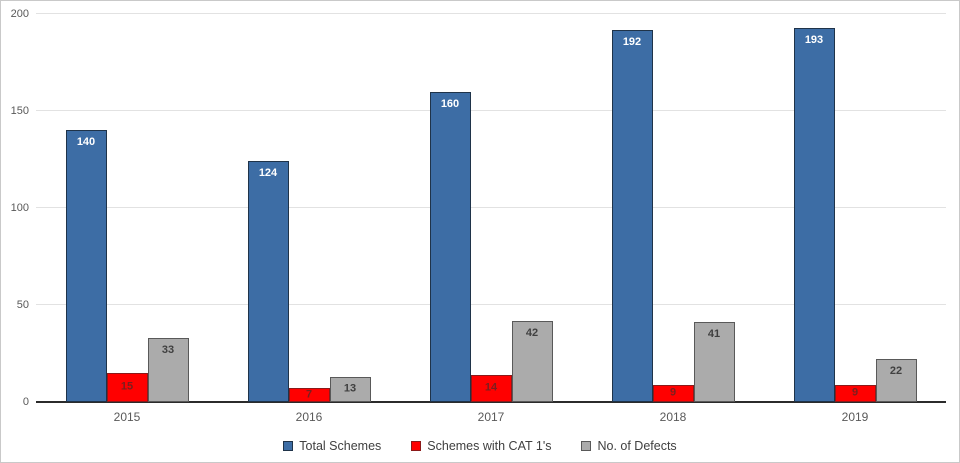 The height and width of the screenshot is (463, 960). What do you see at coordinates (637, 446) in the screenshot?
I see `legend-label: No. of Defects` at bounding box center [637, 446].